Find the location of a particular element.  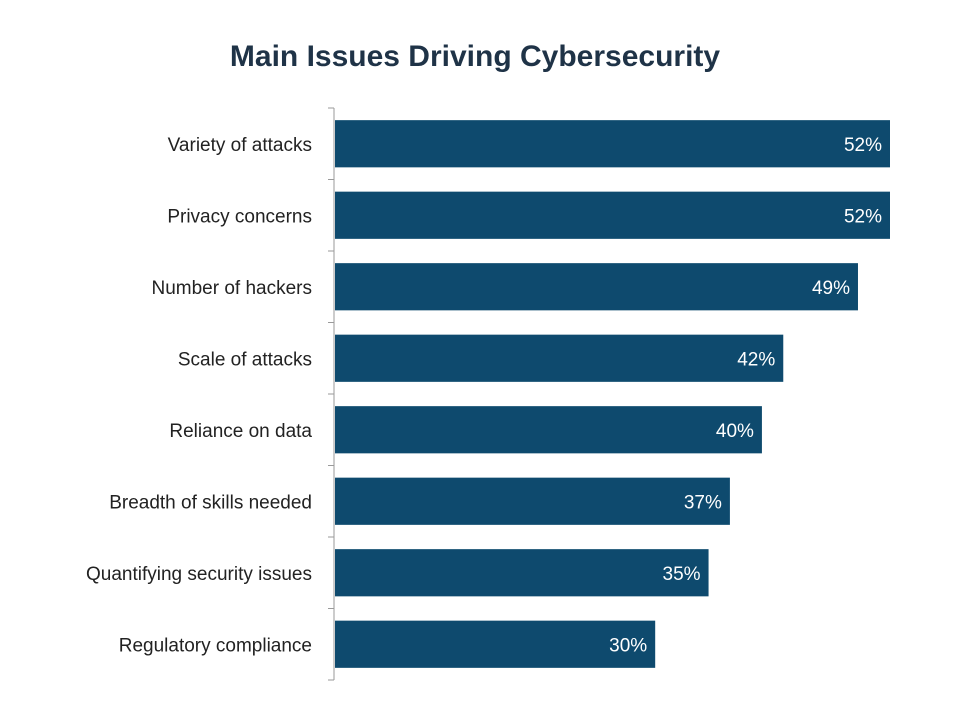

category-label: Regulatory compliance is located at coordinates (215, 645).